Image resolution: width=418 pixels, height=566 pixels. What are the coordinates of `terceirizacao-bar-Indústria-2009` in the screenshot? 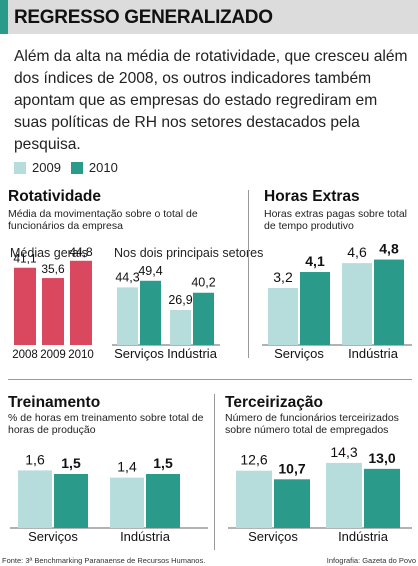 It's located at (344, 495).